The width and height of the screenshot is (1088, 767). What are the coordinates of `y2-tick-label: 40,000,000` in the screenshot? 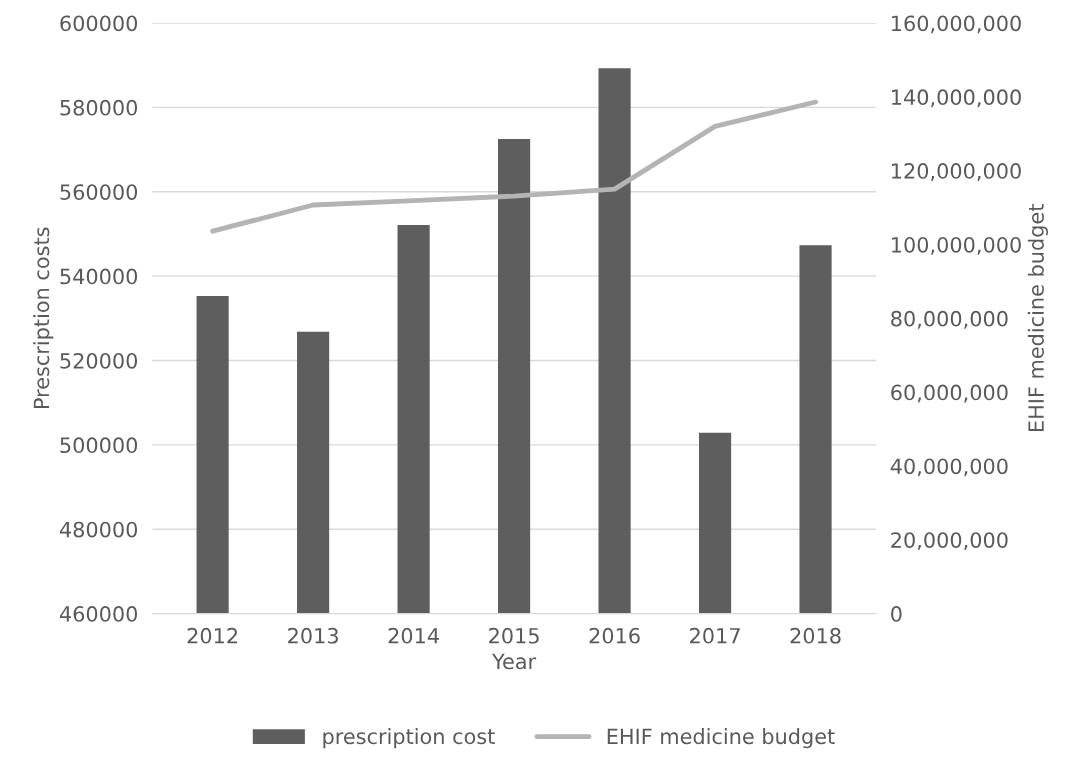 It's located at (949, 467).